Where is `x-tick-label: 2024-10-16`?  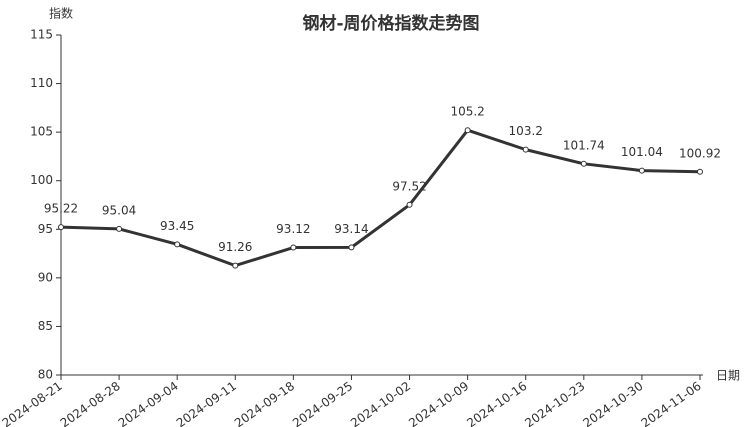
x-tick-label: 2024-10-16 is located at coordinates (496, 403).